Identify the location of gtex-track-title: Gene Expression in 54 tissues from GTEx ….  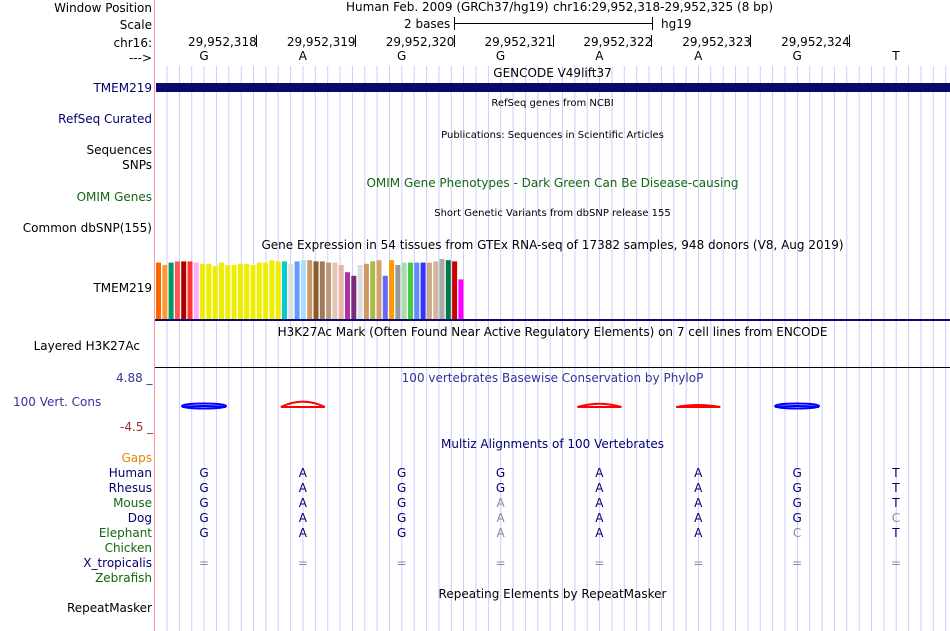
(552, 245).